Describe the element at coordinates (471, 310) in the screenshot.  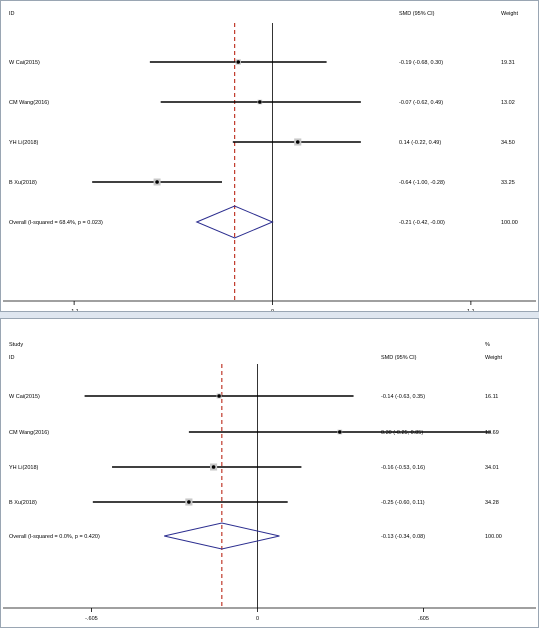
I see `x-tick-label-2: 1.1` at that location.